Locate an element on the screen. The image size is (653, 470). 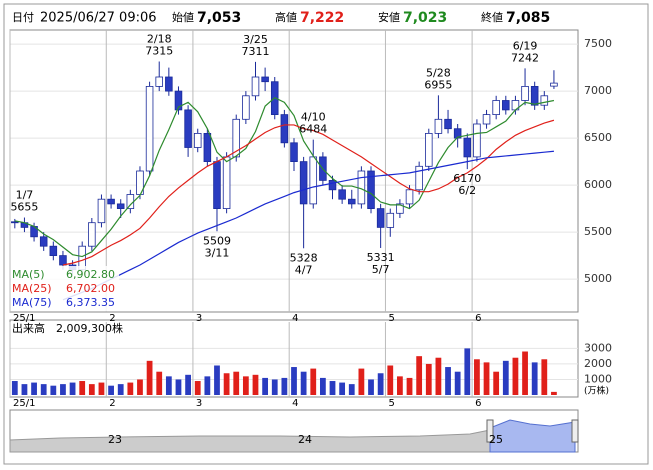
navigator-label: 23 is located at coordinates (115, 439).